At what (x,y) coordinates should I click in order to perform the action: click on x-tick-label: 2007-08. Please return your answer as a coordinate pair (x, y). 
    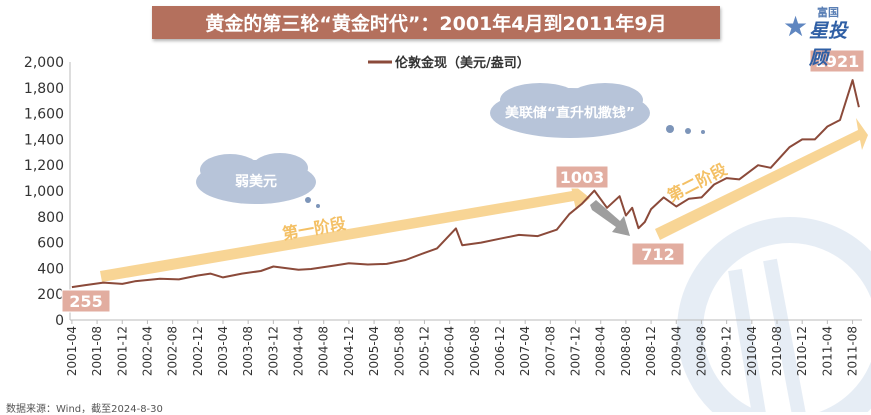
    Looking at the image, I should click on (550, 351).